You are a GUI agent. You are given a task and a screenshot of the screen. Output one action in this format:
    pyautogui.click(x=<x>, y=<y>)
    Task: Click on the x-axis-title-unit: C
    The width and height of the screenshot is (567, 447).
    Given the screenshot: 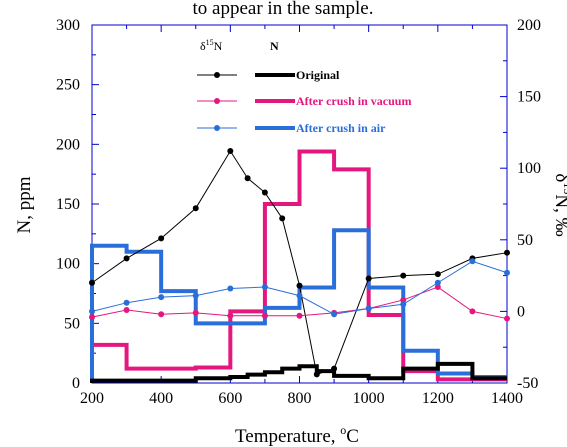 What is the action you would take?
    pyautogui.click(x=352, y=436)
    